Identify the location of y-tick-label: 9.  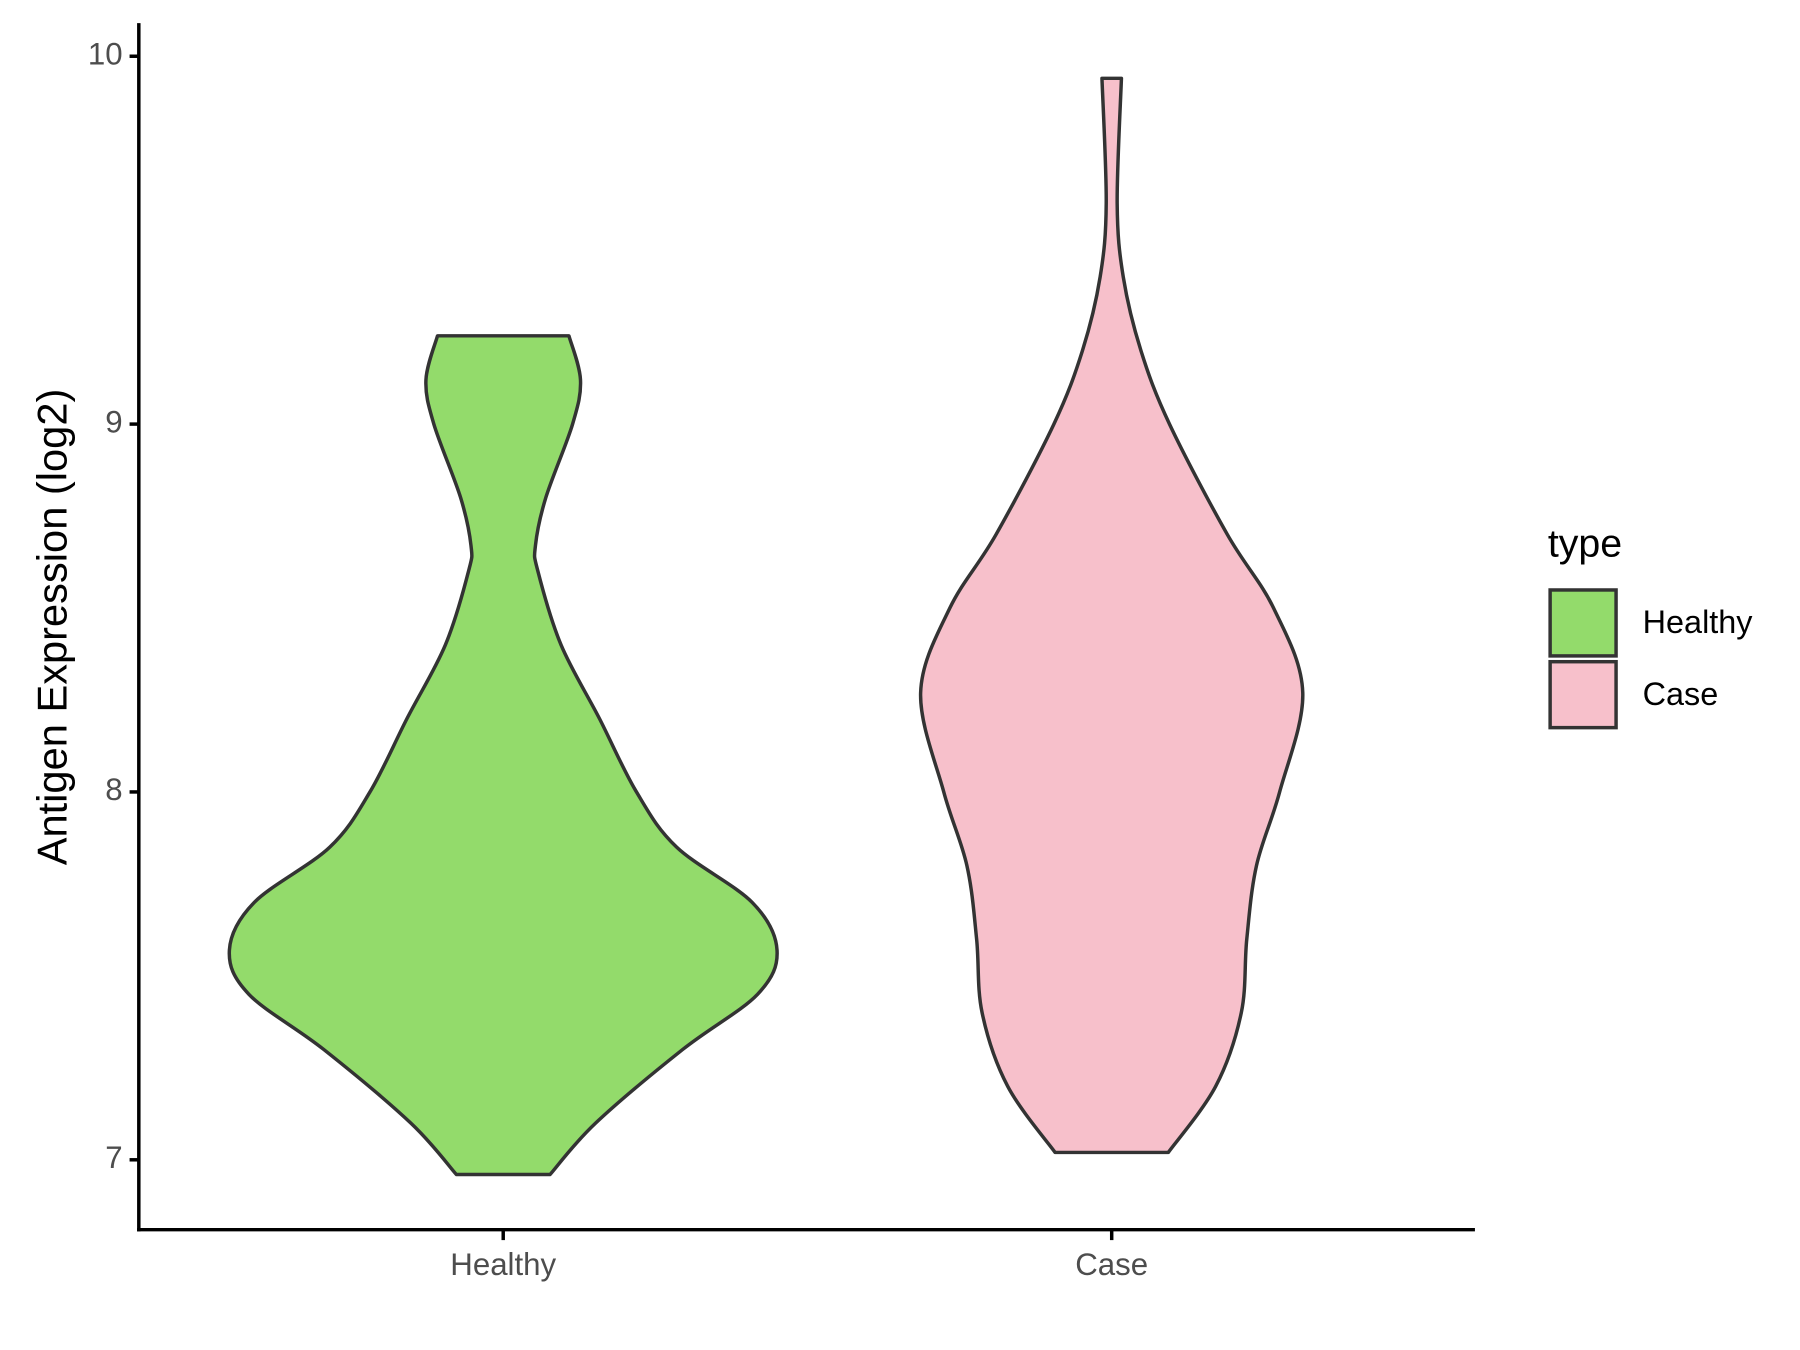
(113, 421).